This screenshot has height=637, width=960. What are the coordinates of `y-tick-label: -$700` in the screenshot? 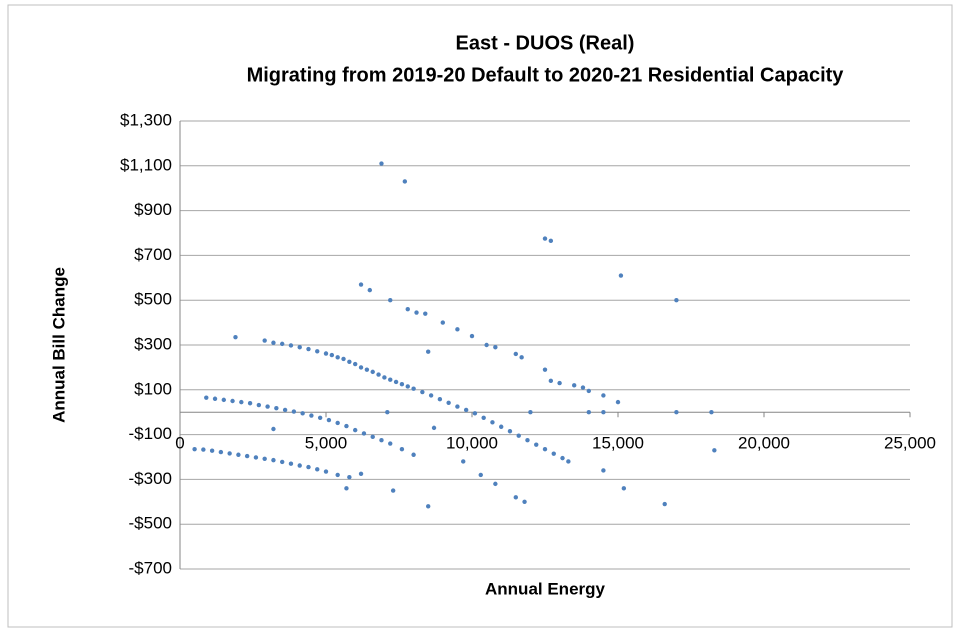 It's located at (150, 567).